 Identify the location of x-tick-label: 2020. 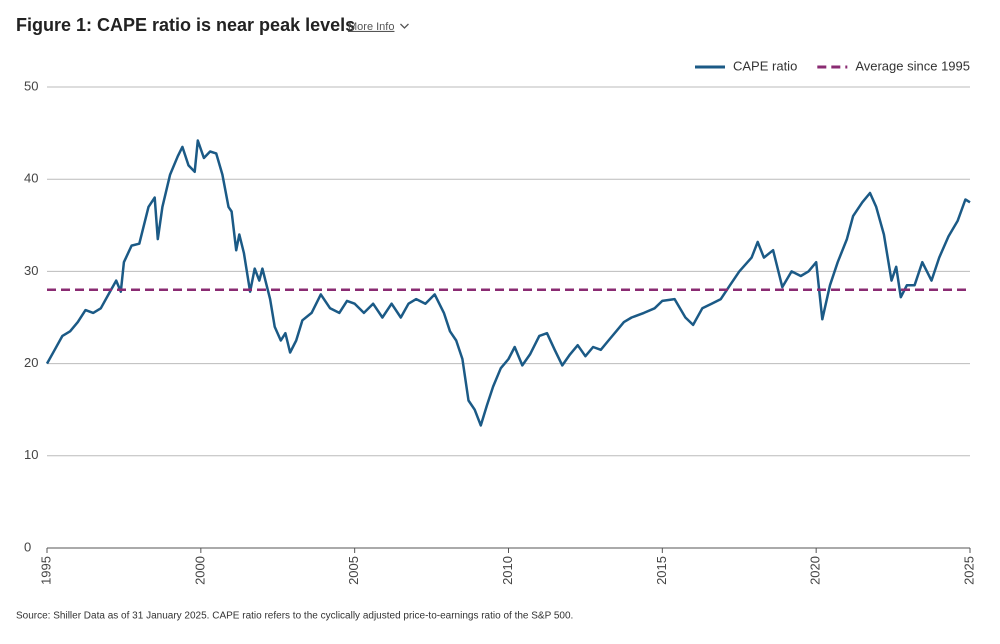
(815, 570).